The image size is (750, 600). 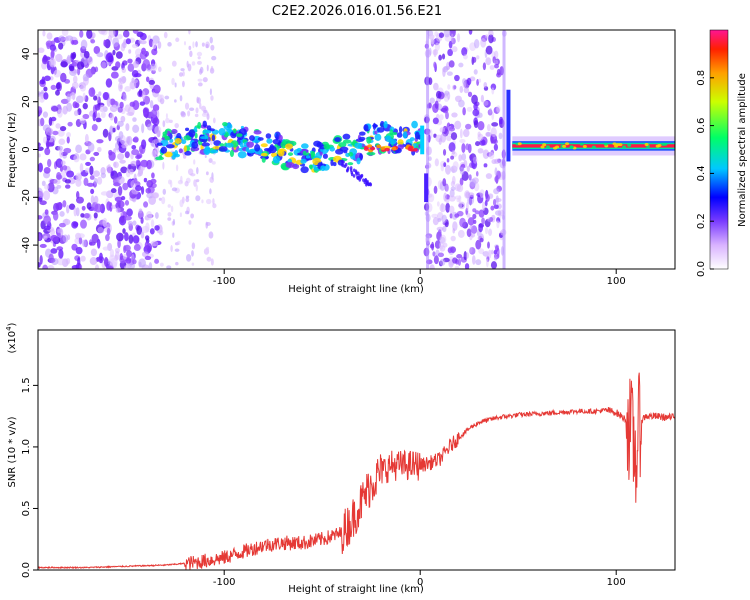 I want to click on x-tick-label: 0, so click(x=420, y=582).